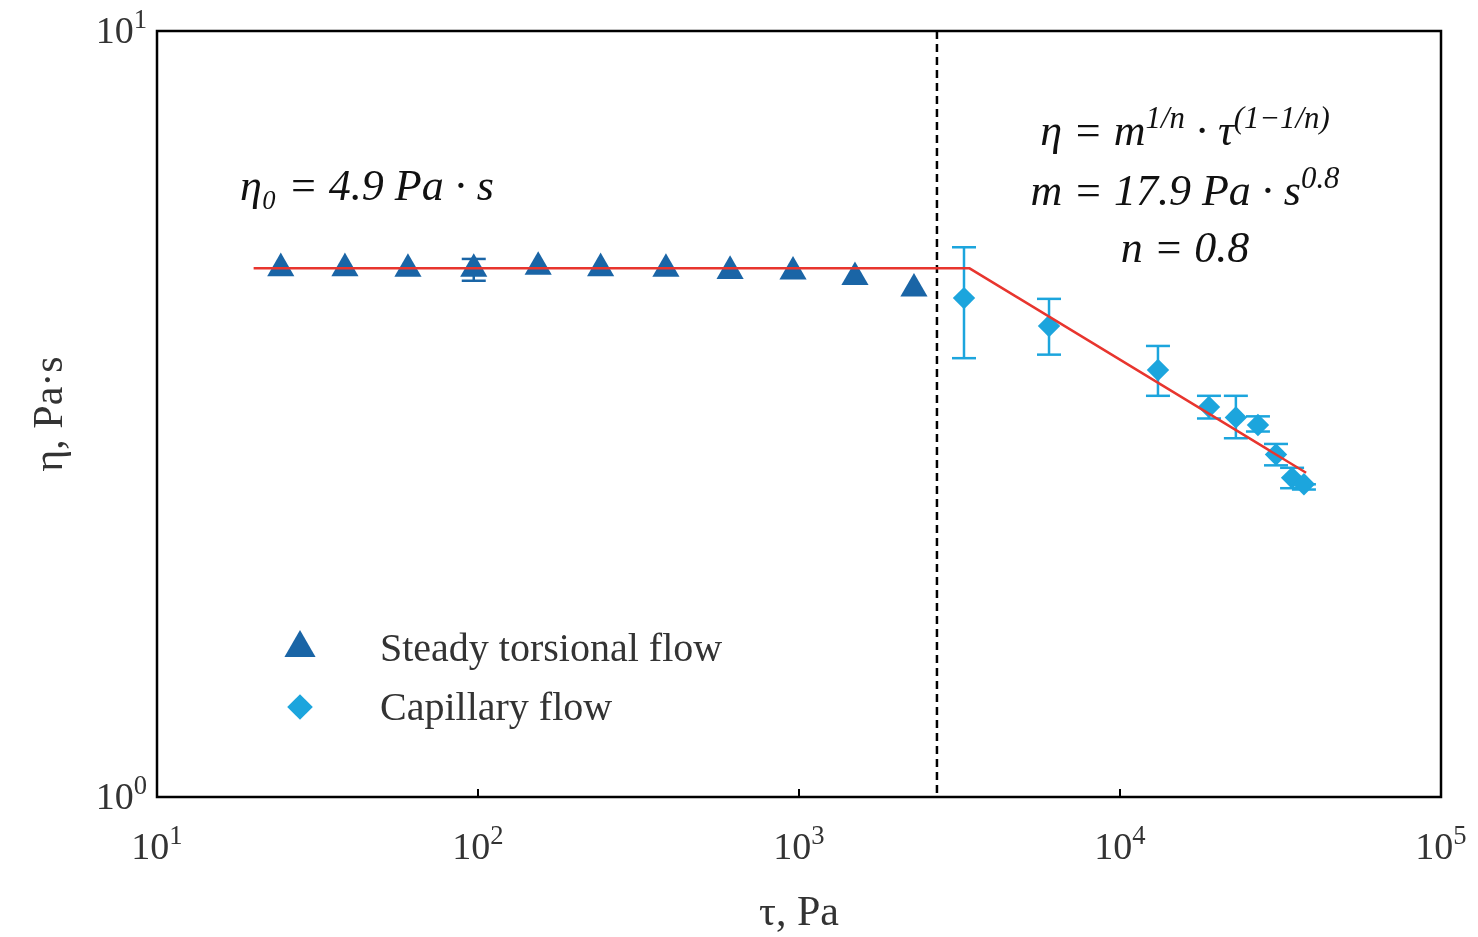  What do you see at coordinates (551, 647) in the screenshot?
I see `legend-label: Steady torsional flow` at bounding box center [551, 647].